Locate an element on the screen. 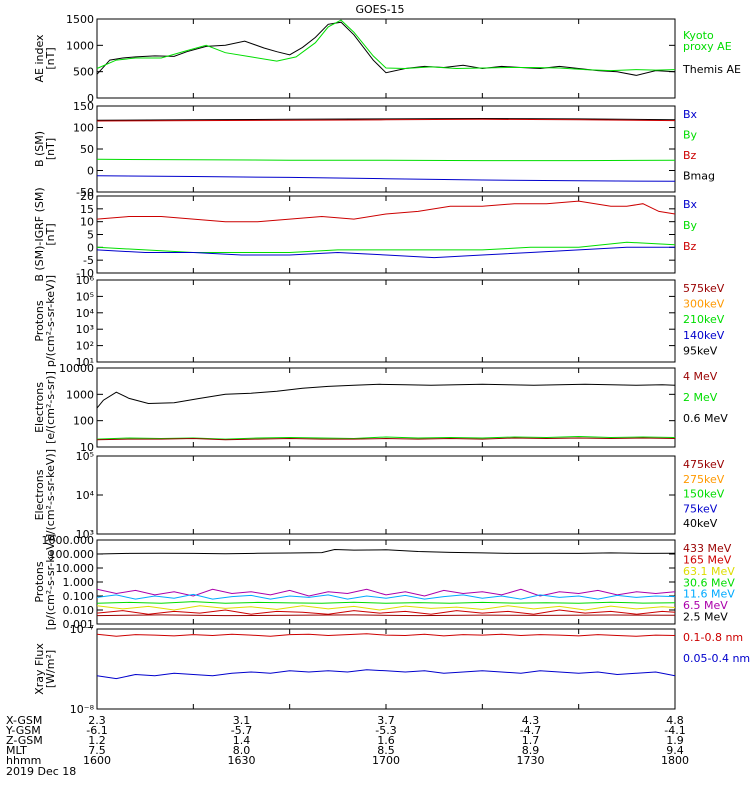  legend-entry-line: 0.1-0.8 nm is located at coordinates (713, 637).